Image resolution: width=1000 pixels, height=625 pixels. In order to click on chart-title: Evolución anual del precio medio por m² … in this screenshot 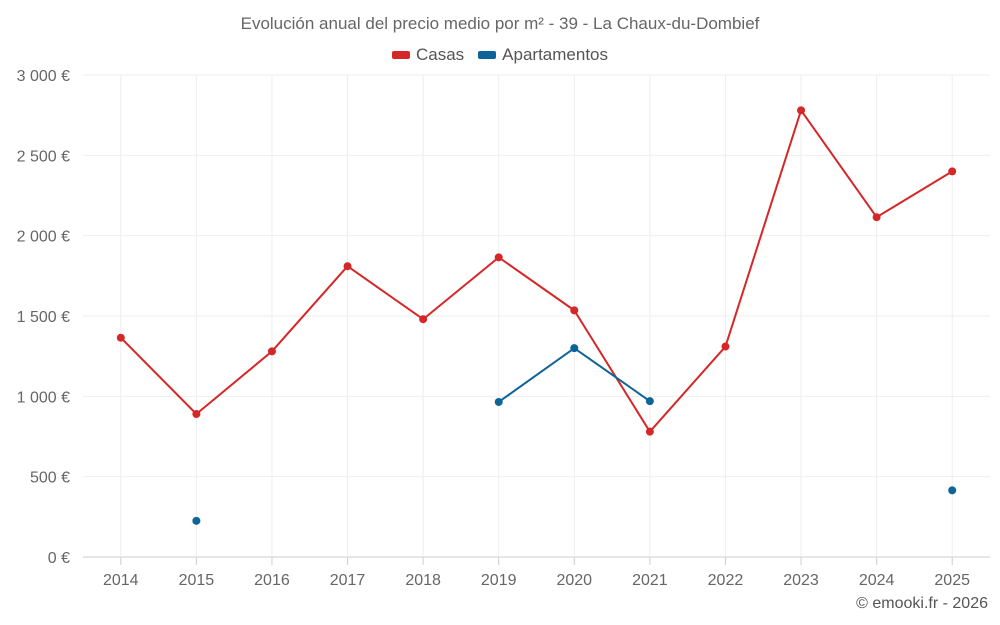, I will do `click(500, 23)`.